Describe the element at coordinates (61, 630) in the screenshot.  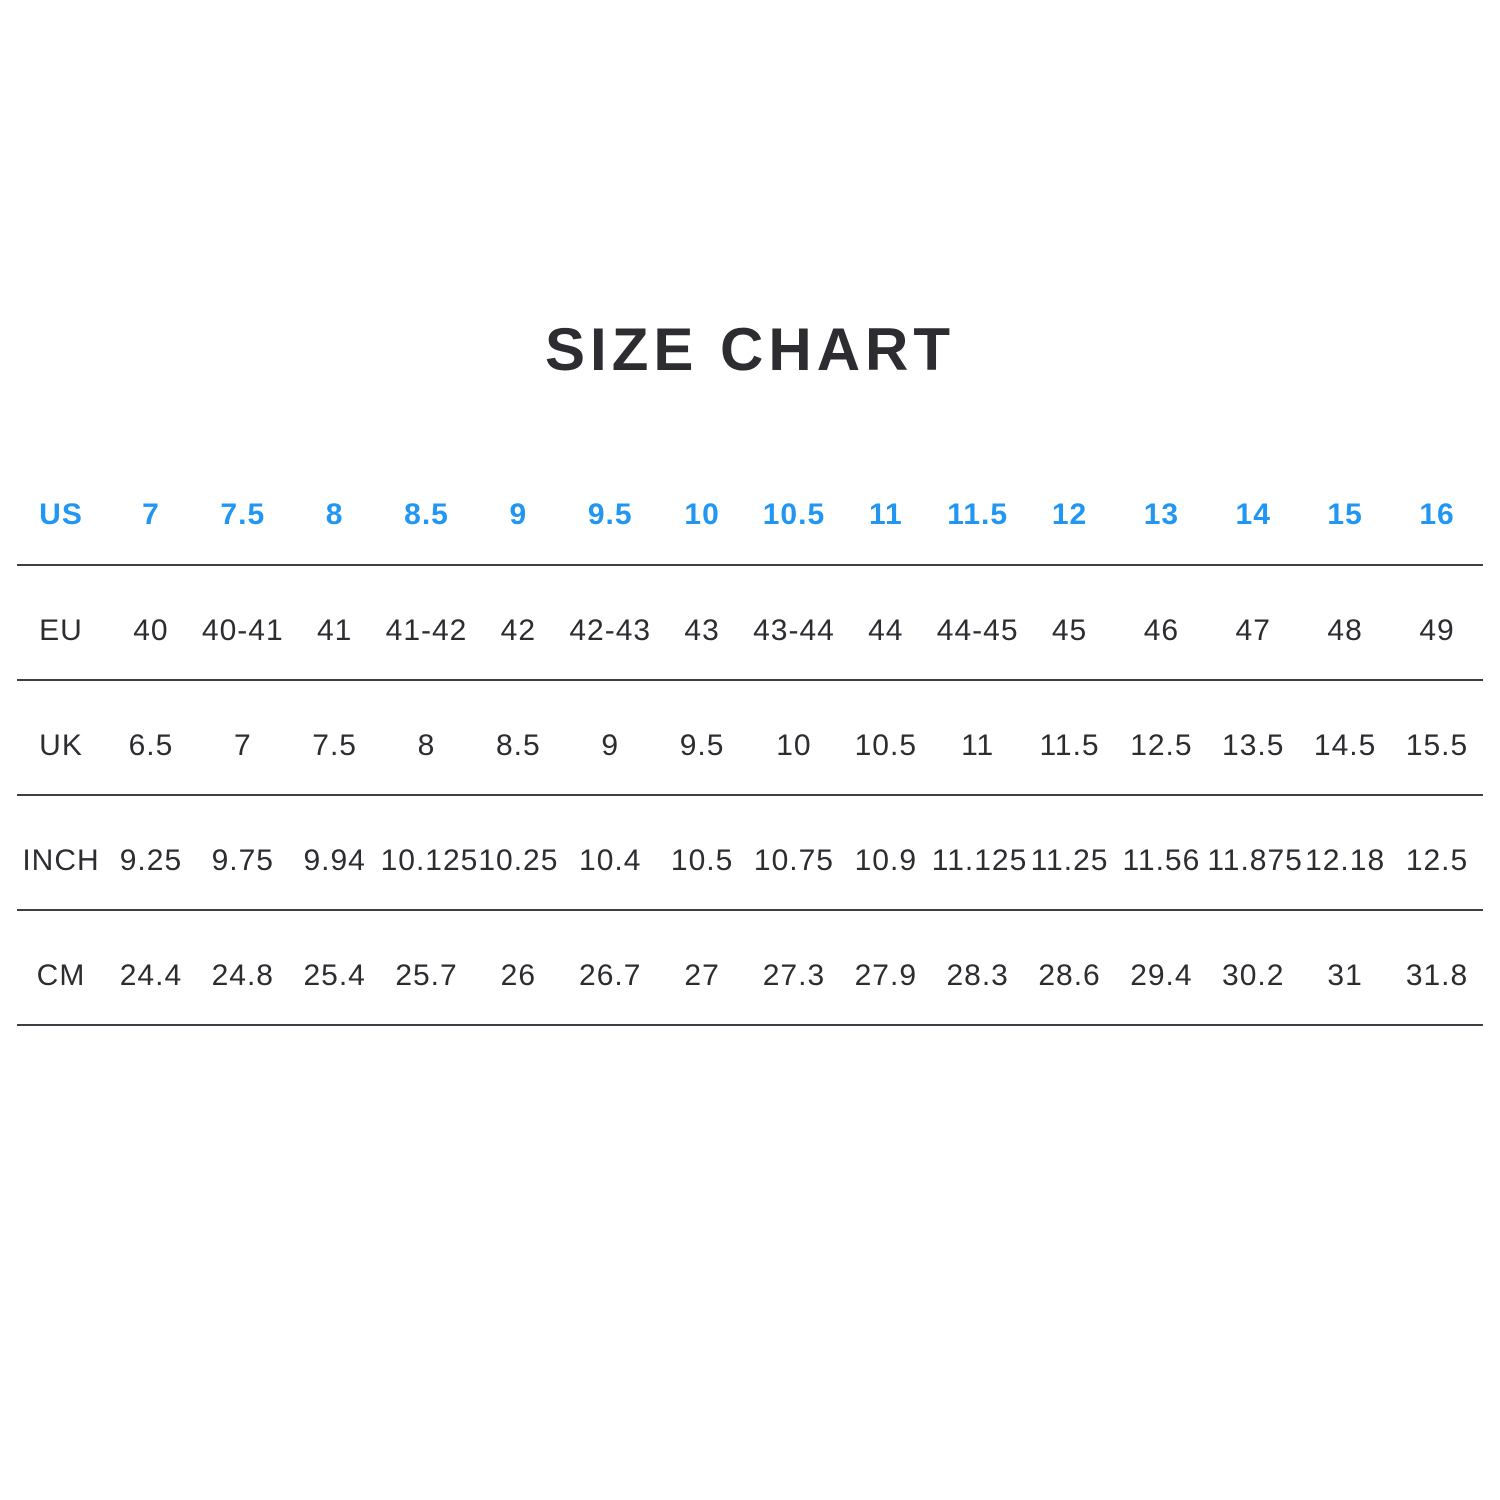
I see `row-label-eu: EU` at that location.